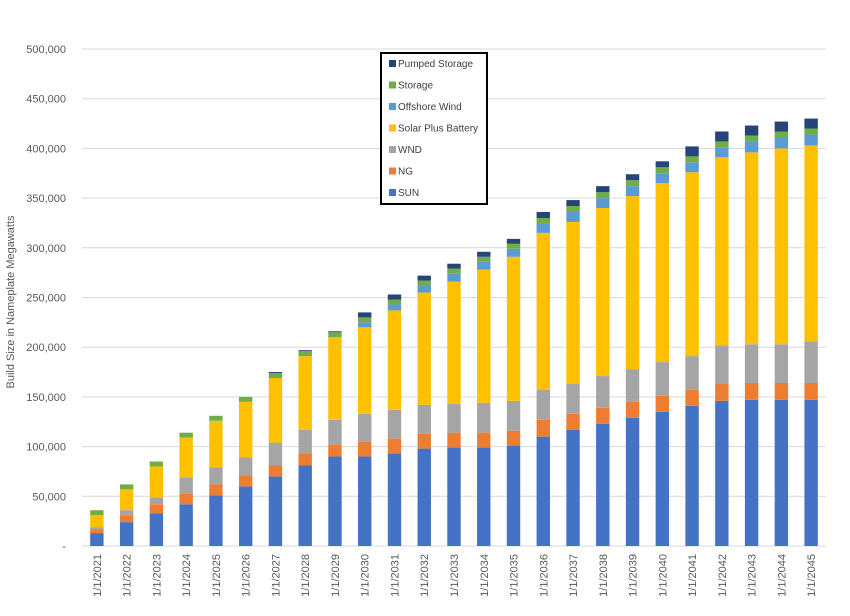 The width and height of the screenshot is (850, 616). Describe the element at coordinates (247, 575) in the screenshot. I see `x-tick-label: 1/1/2026` at that location.